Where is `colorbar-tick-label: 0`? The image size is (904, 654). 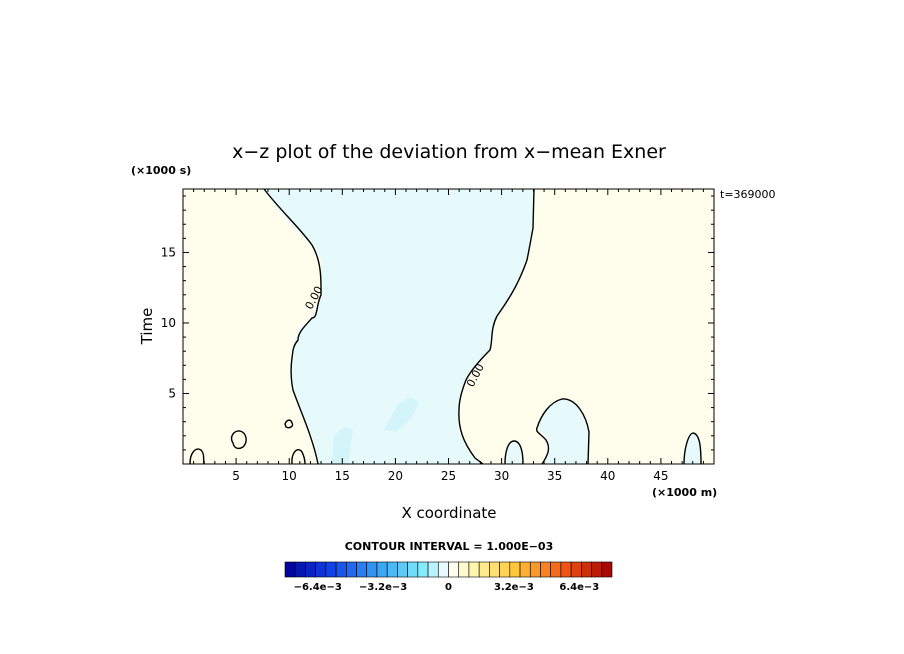
colorbar-tick-label: 0 is located at coordinates (448, 587).